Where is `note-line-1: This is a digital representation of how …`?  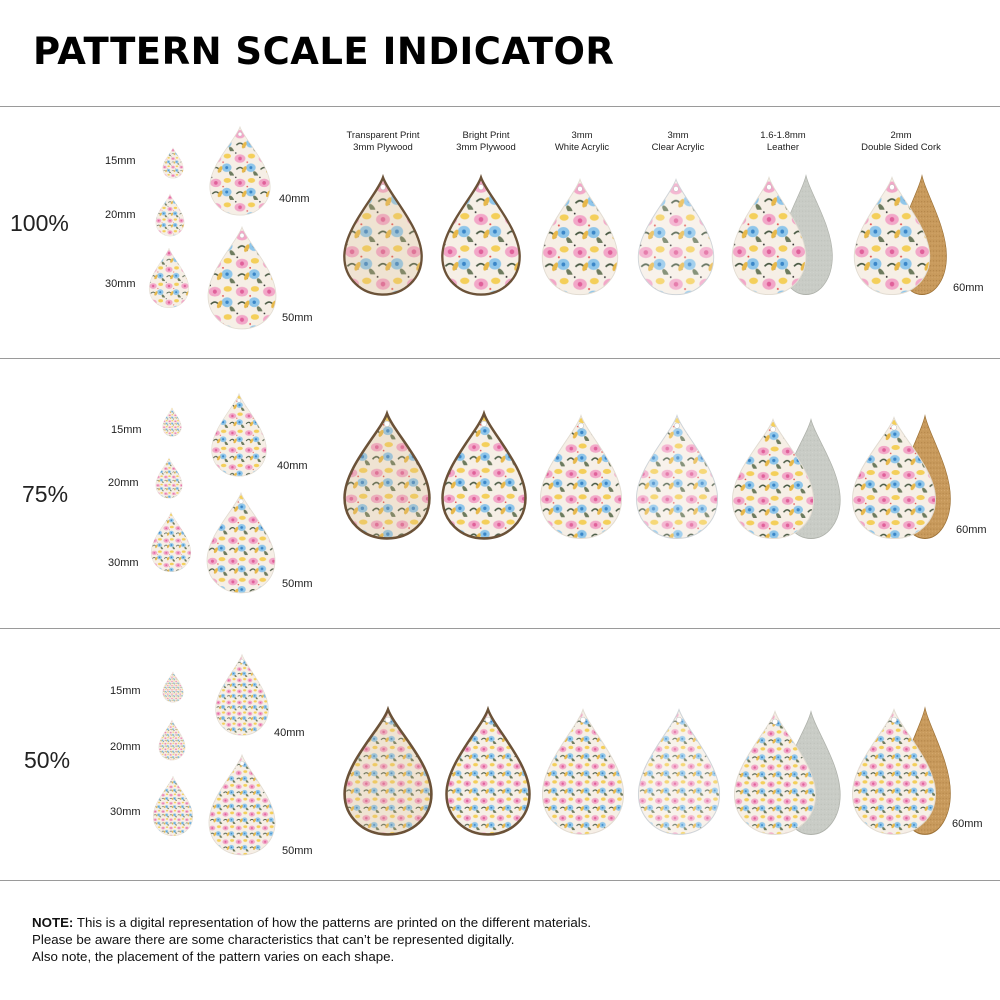 note-line-1: This is a digital representation of how … is located at coordinates (334, 922).